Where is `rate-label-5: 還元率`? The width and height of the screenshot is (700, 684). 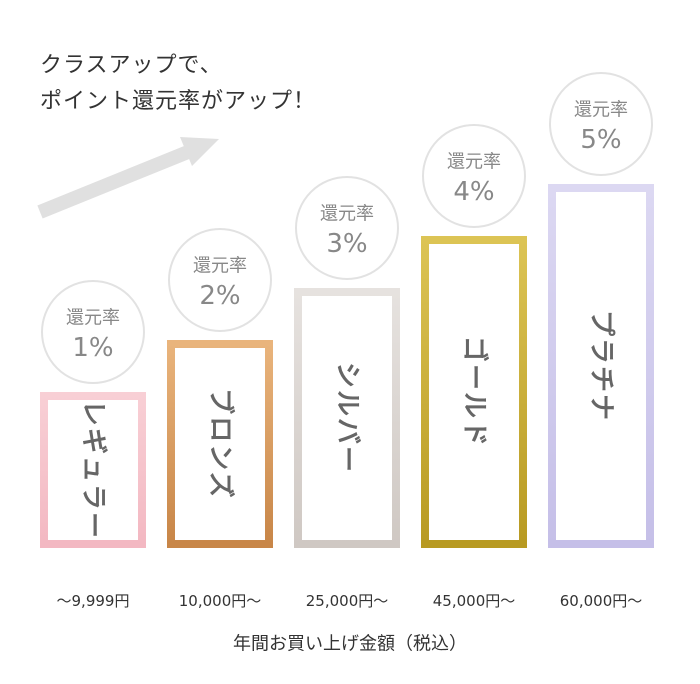 rate-label-5: 還元率 is located at coordinates (601, 110).